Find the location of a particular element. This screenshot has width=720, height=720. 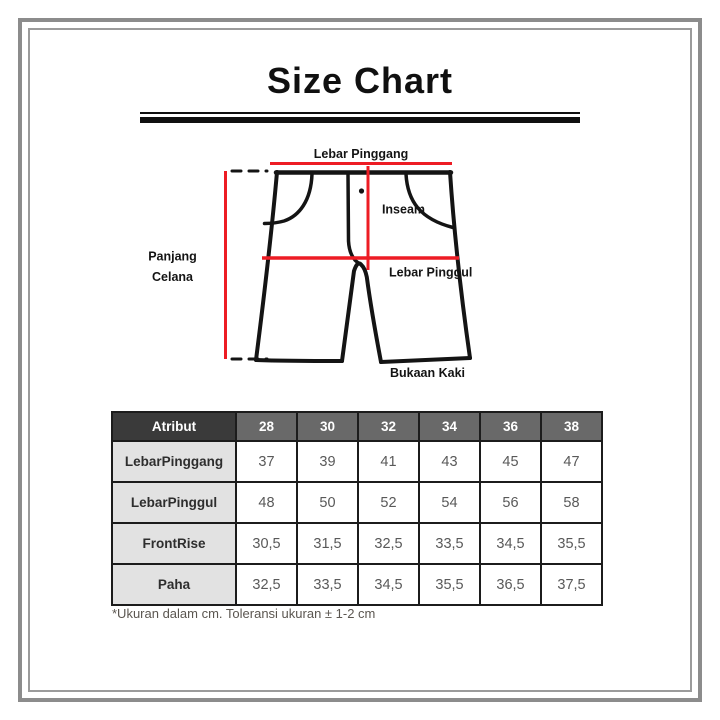

size-table-header-row: Atribut 28 30 32 34 36 38 is located at coordinates (357, 426).